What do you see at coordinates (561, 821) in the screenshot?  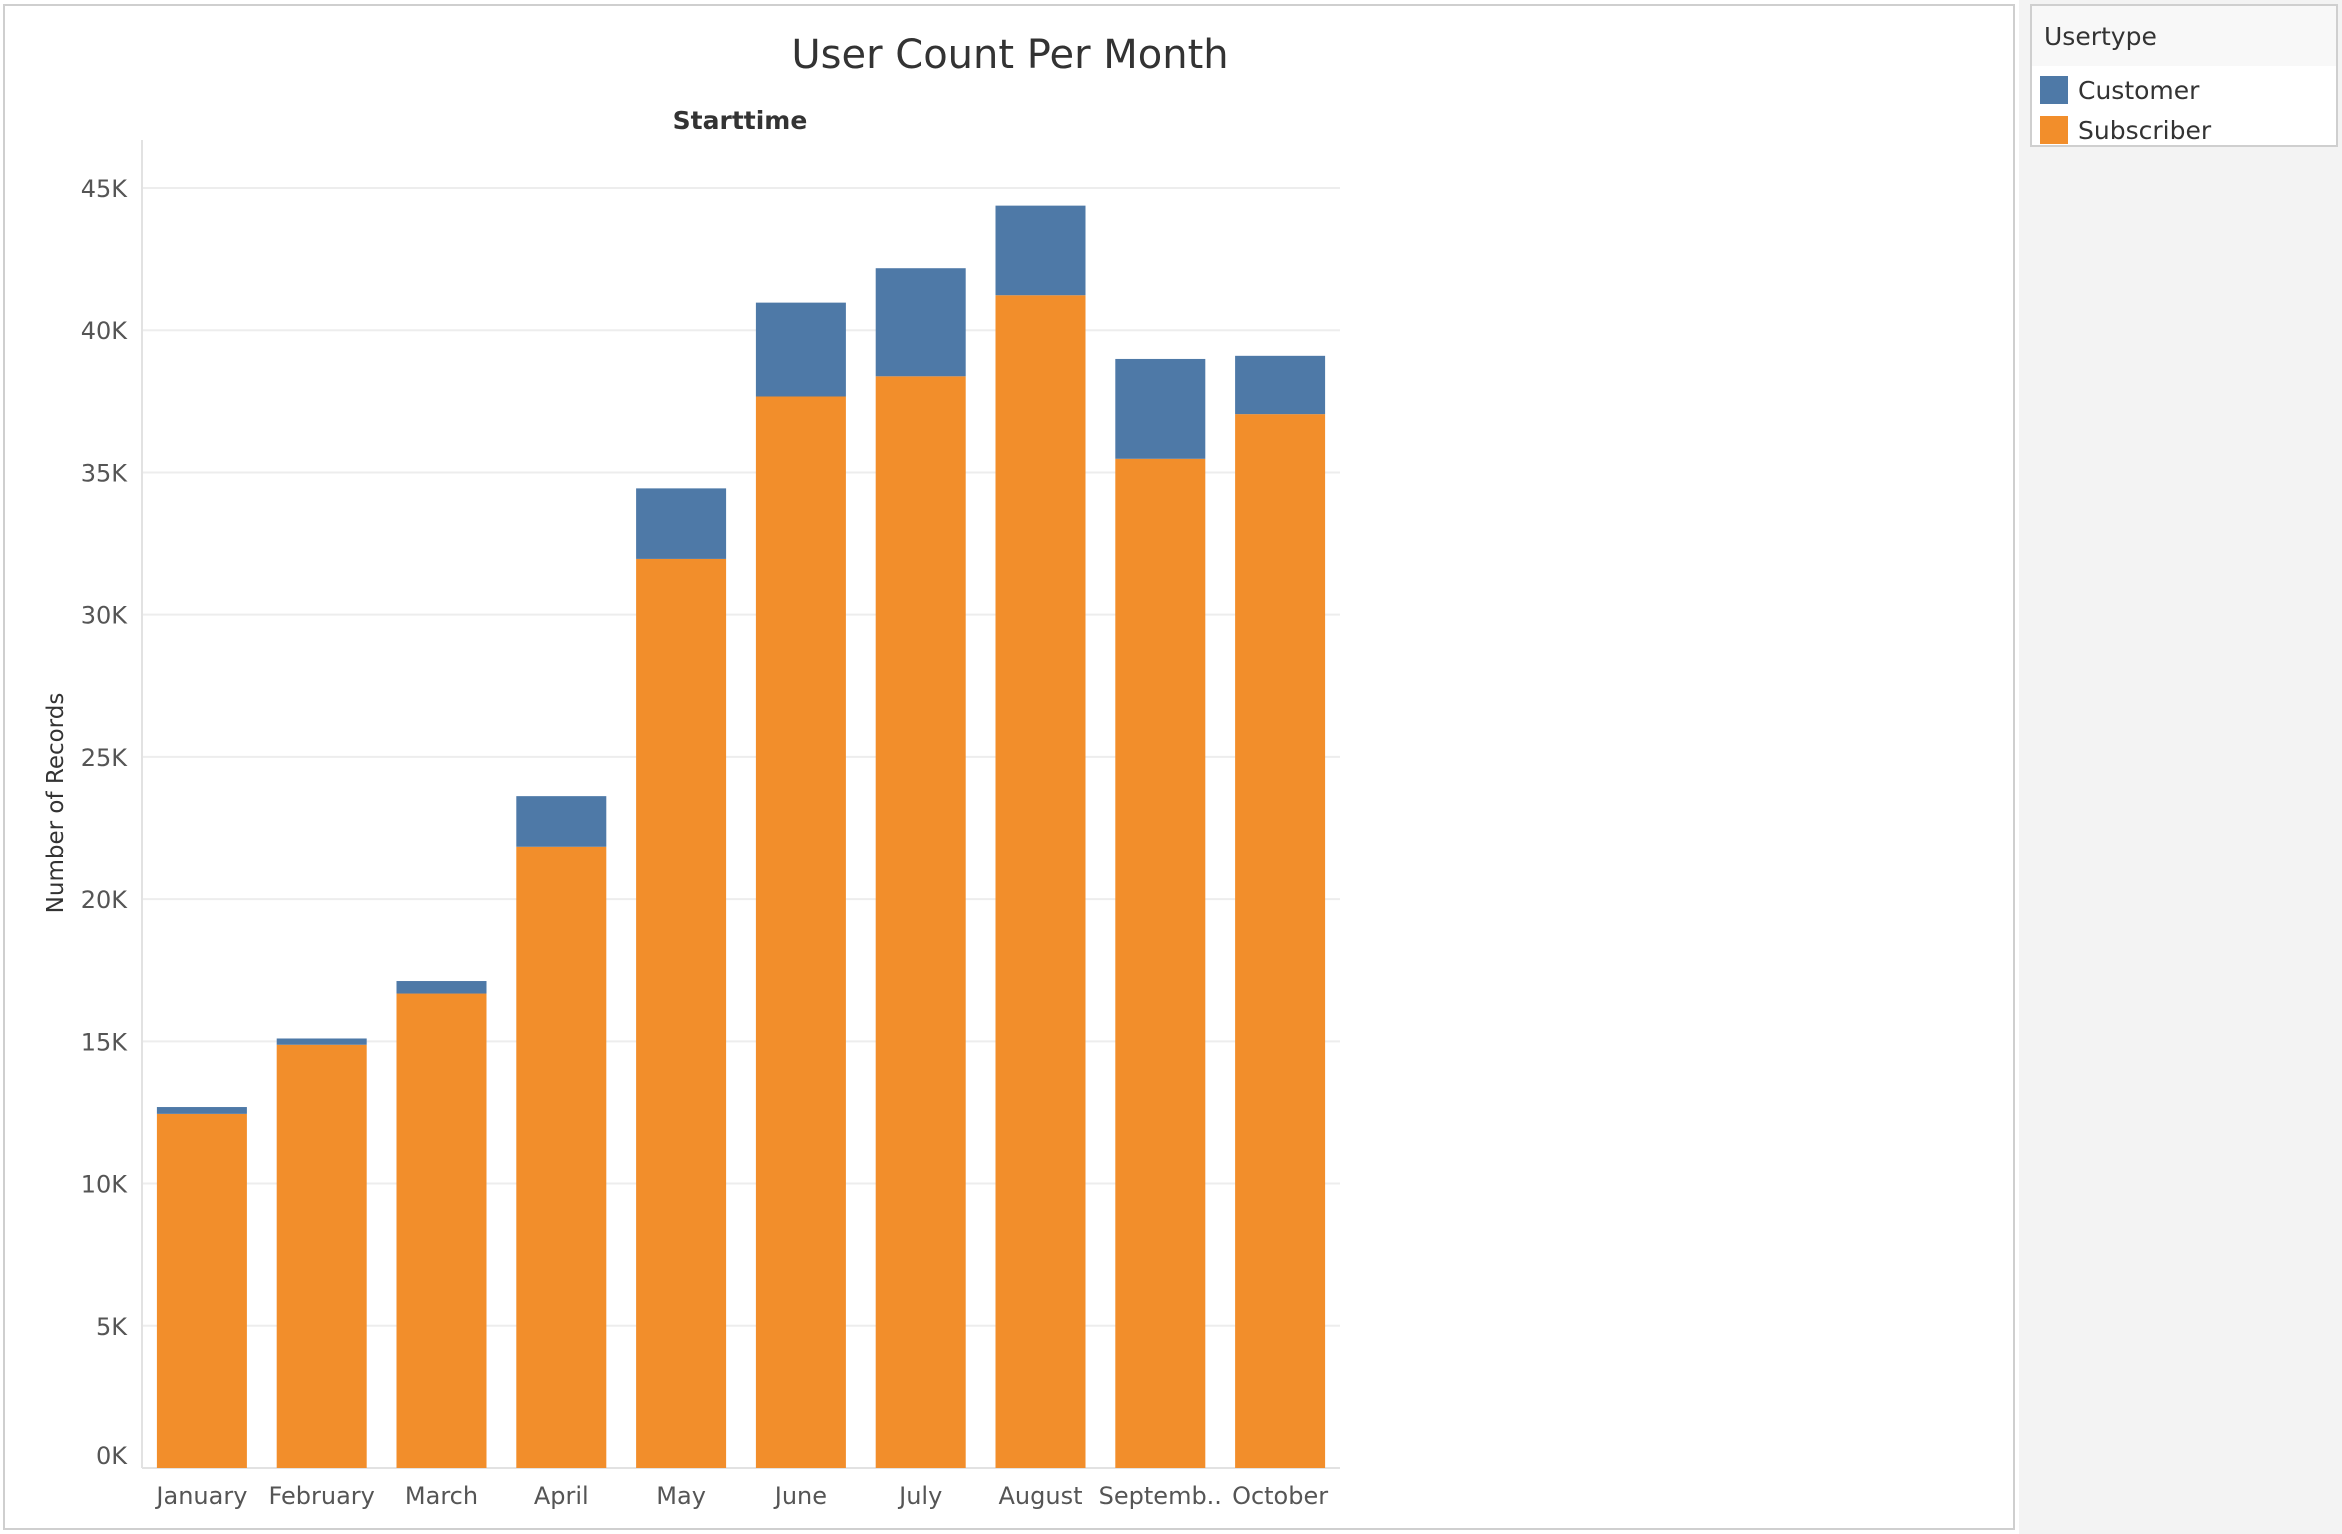 I see `bar-customer-april` at bounding box center [561, 821].